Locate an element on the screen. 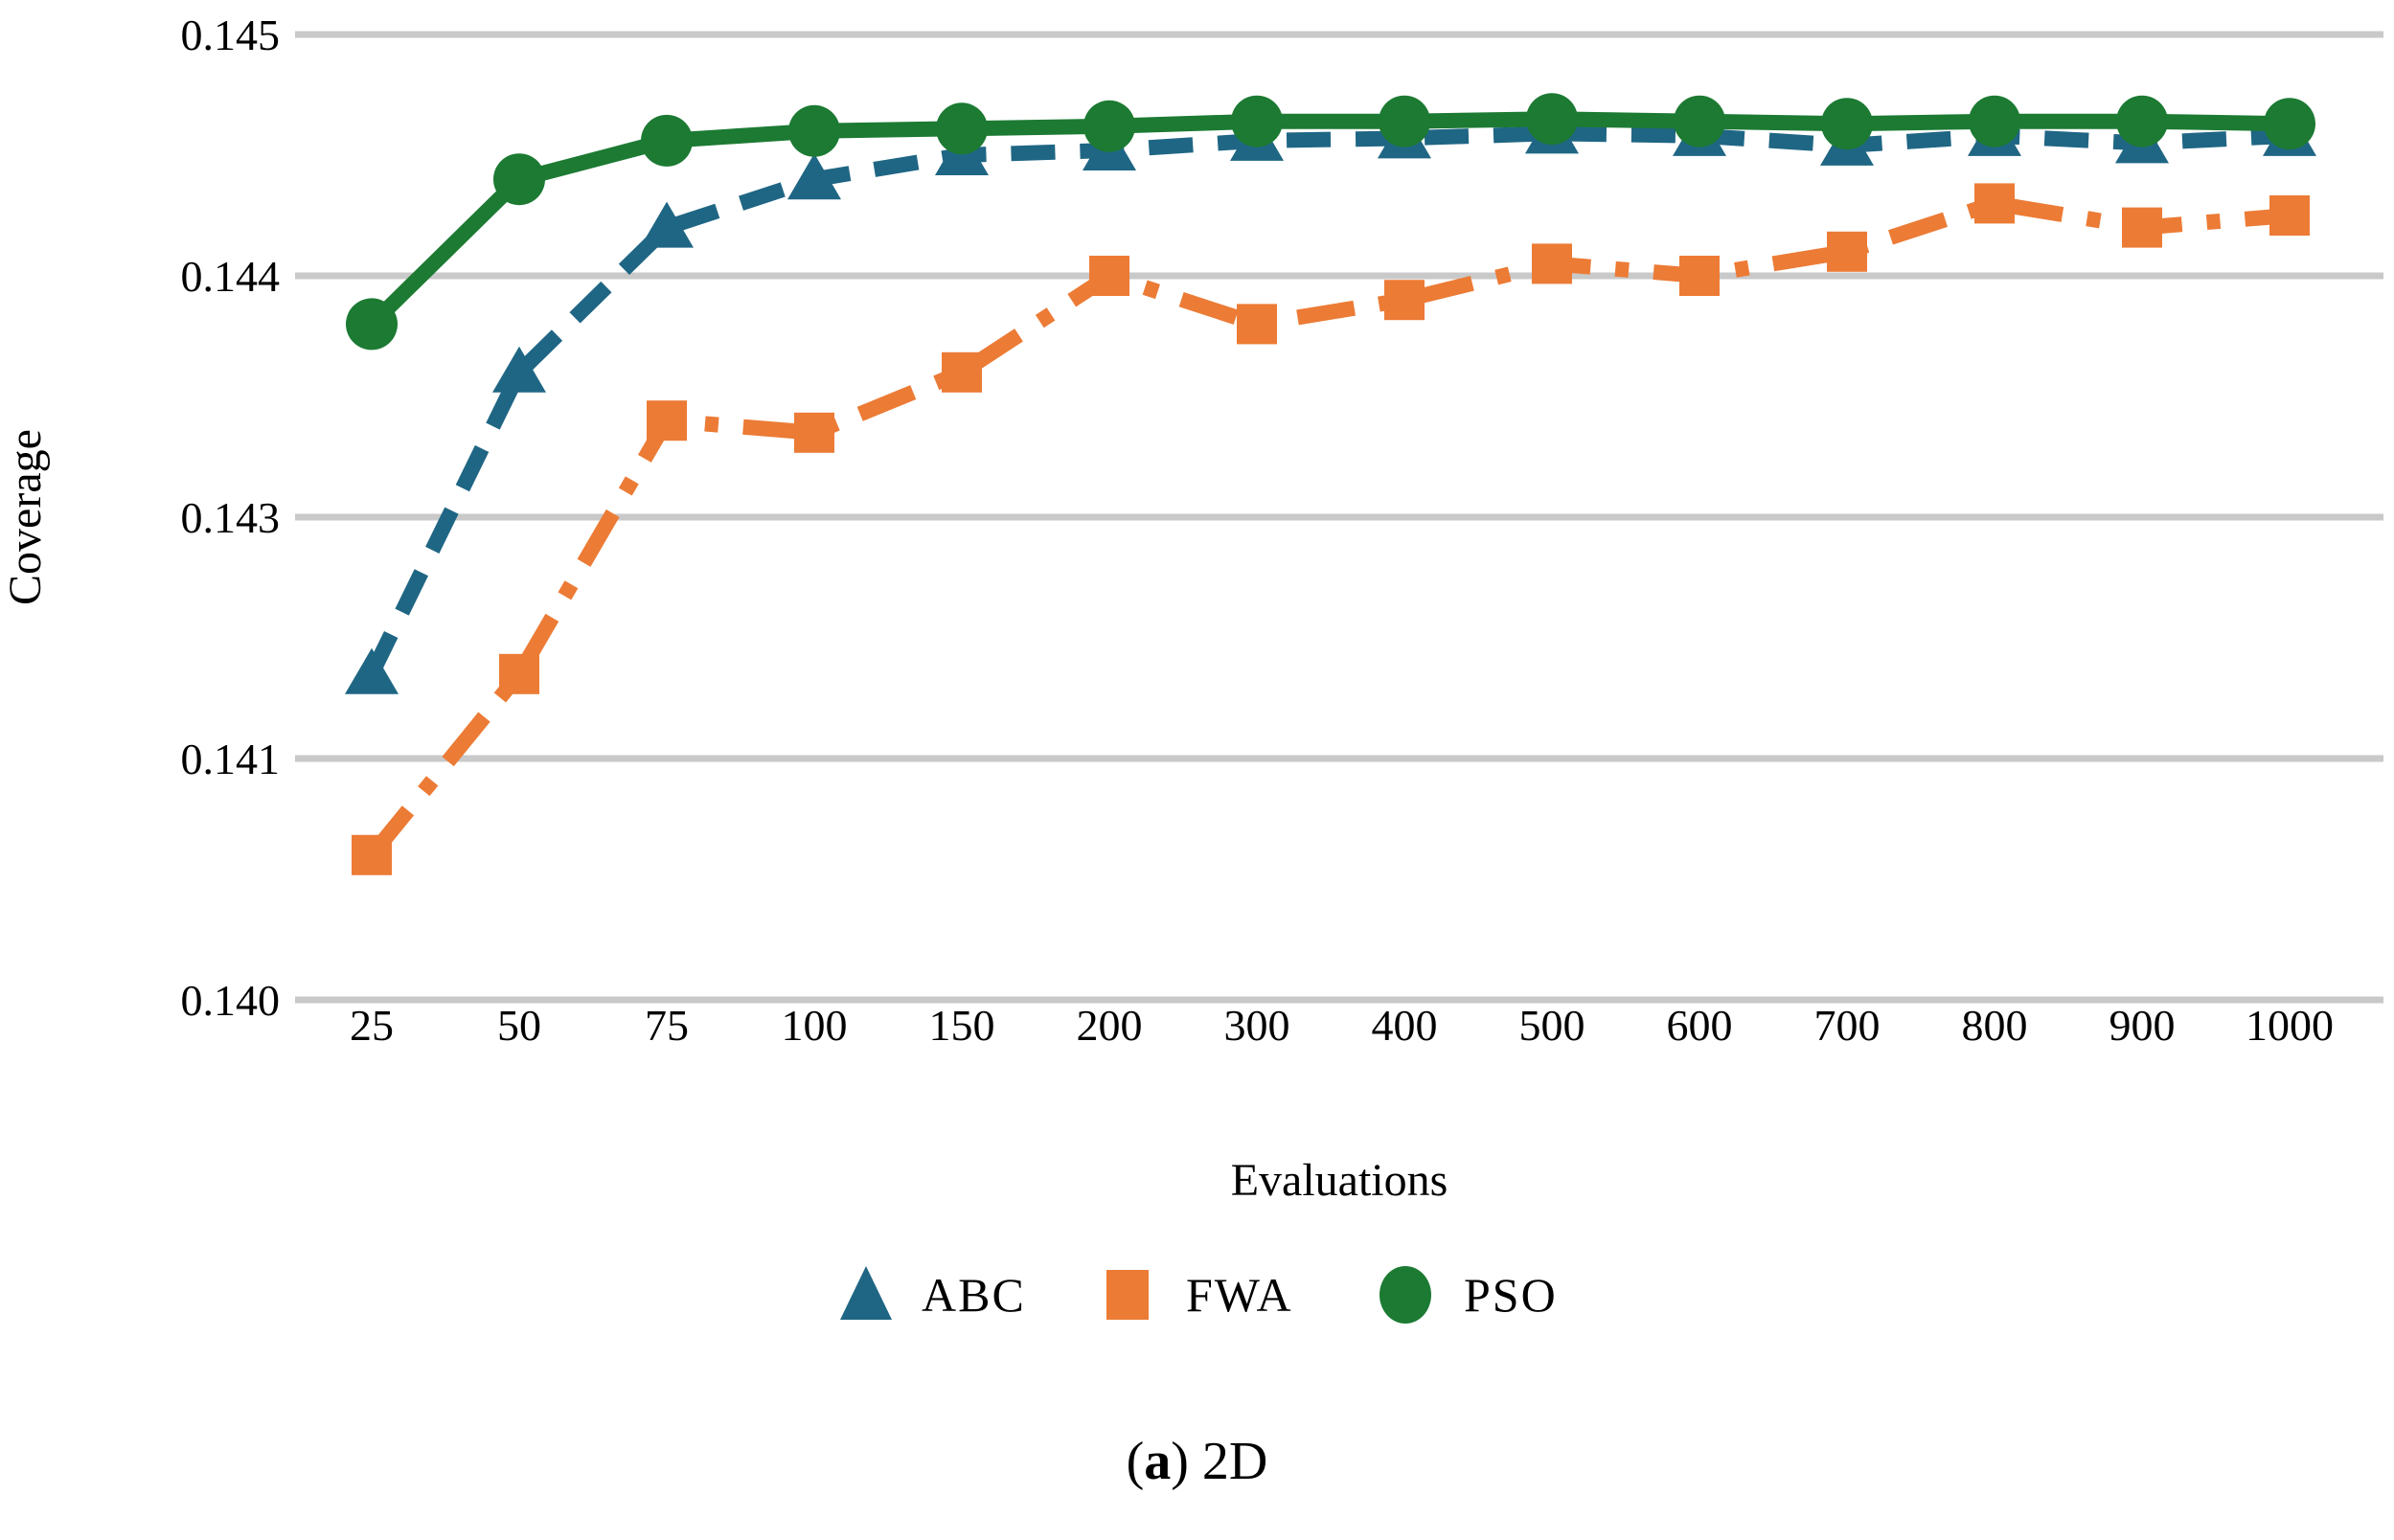 The height and width of the screenshot is (1540, 2394). x-tick-label-75: 75 is located at coordinates (667, 1025).